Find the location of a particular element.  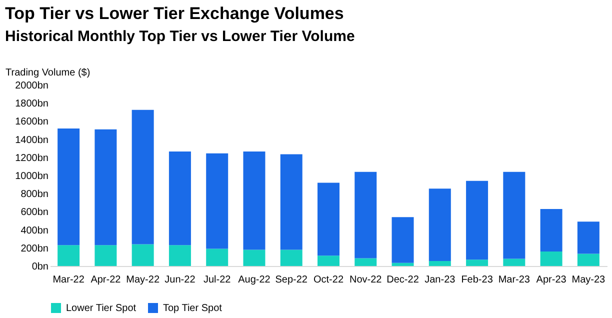

x-tick-label: Mar-23 is located at coordinates (514, 280).